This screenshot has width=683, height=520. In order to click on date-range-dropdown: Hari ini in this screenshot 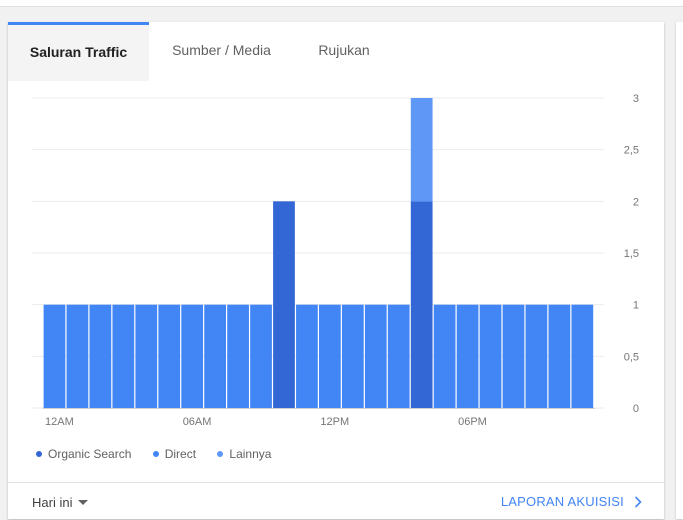, I will do `click(60, 502)`.